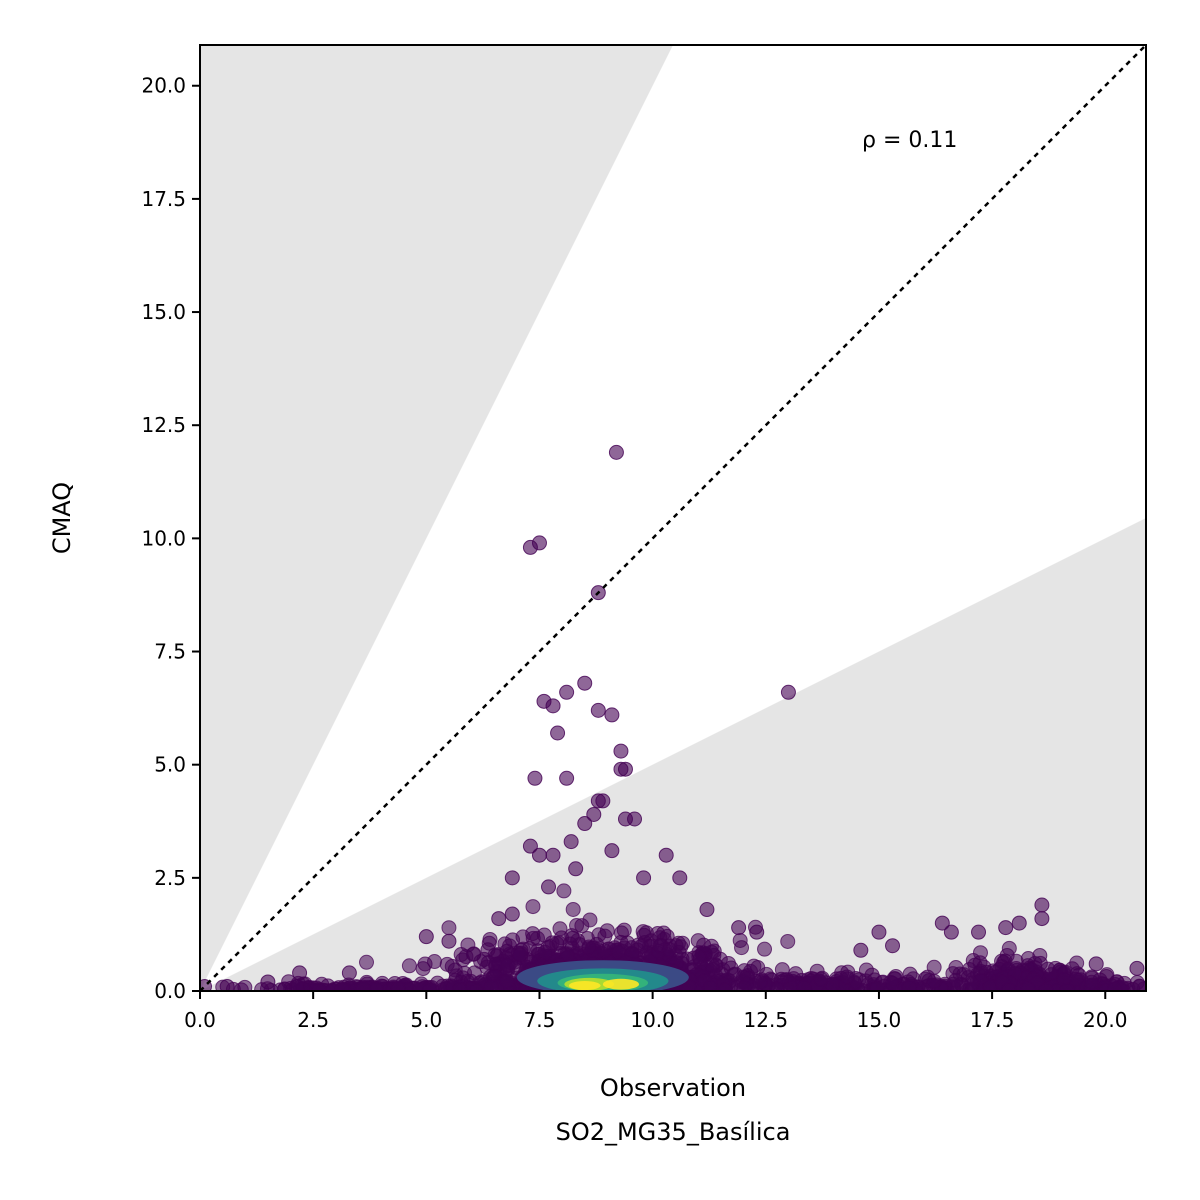  What do you see at coordinates (652, 1020) in the screenshot?
I see `x-tick-label: 10.0` at bounding box center [652, 1020].